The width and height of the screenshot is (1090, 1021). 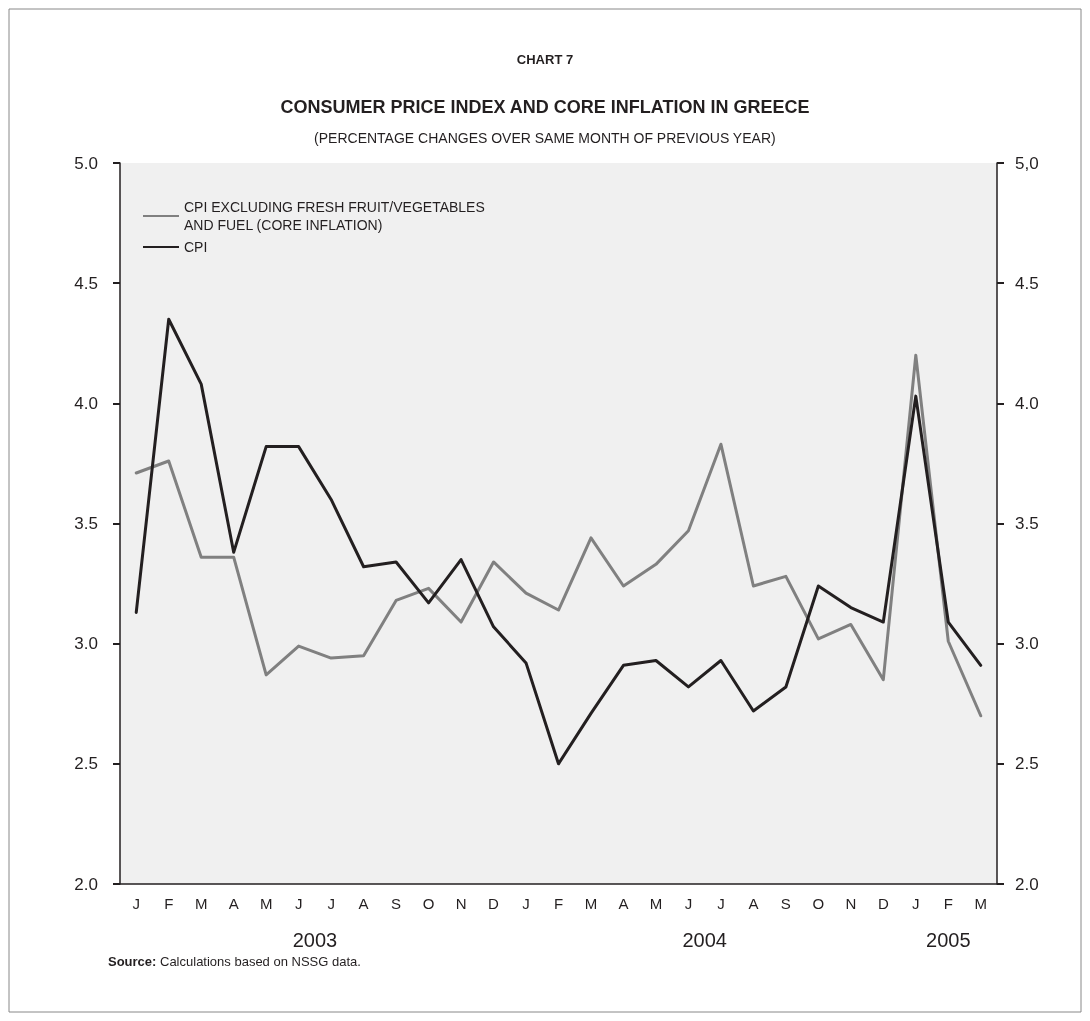 What do you see at coordinates (545, 59) in the screenshot?
I see `chart-title: CHART 7` at bounding box center [545, 59].